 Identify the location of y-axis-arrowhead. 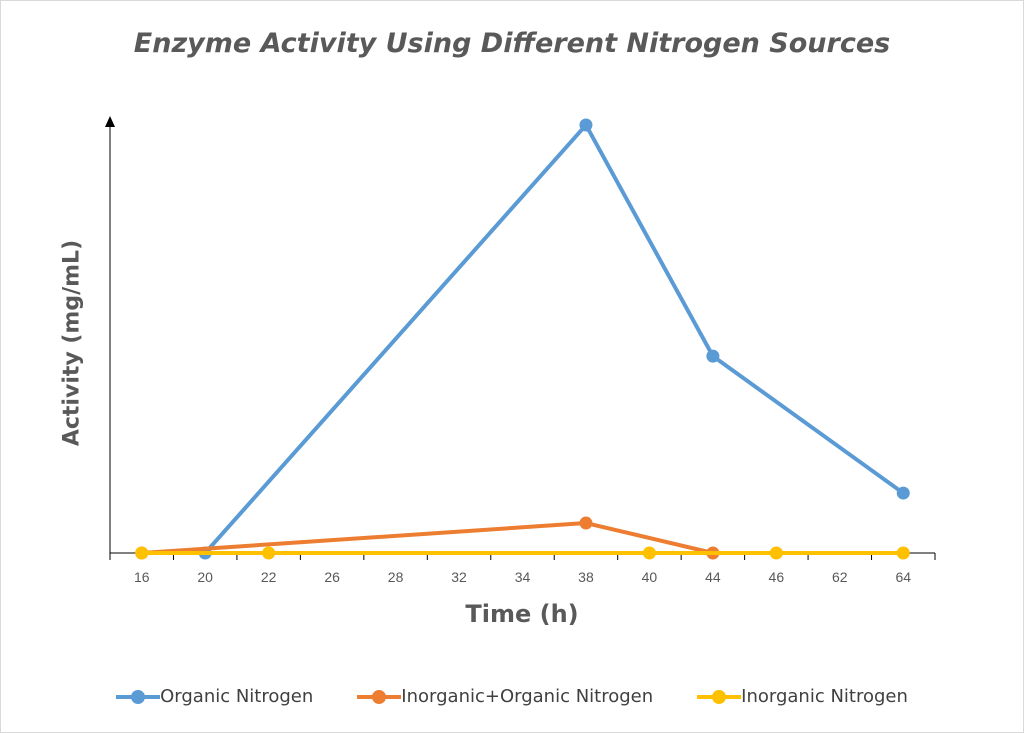
(110, 121).